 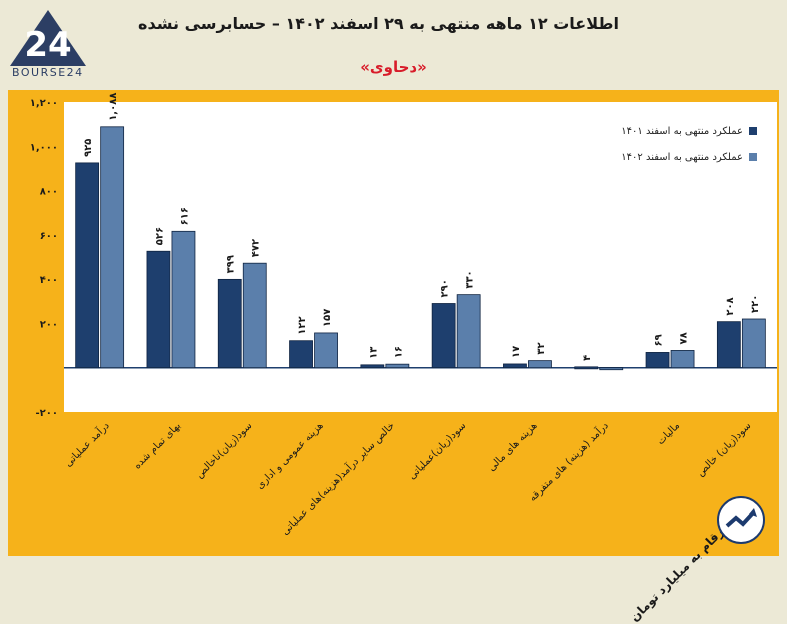 I want to click on data-label: ۲۹۰, so click(x=445, y=288).